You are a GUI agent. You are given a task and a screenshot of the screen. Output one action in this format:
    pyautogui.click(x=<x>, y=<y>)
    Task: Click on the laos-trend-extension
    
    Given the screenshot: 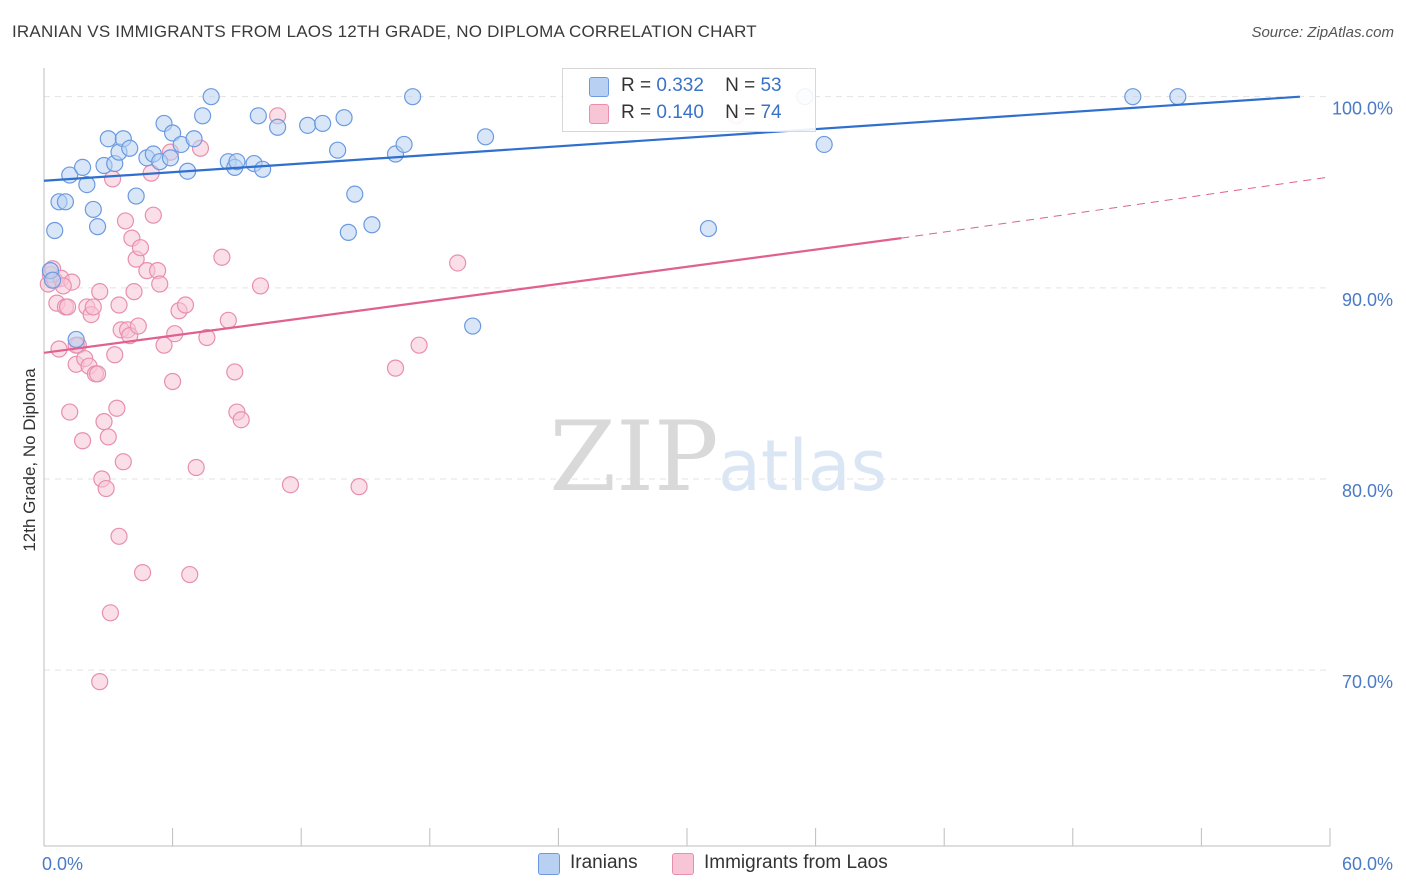 What is the action you would take?
    pyautogui.click(x=1116, y=207)
    